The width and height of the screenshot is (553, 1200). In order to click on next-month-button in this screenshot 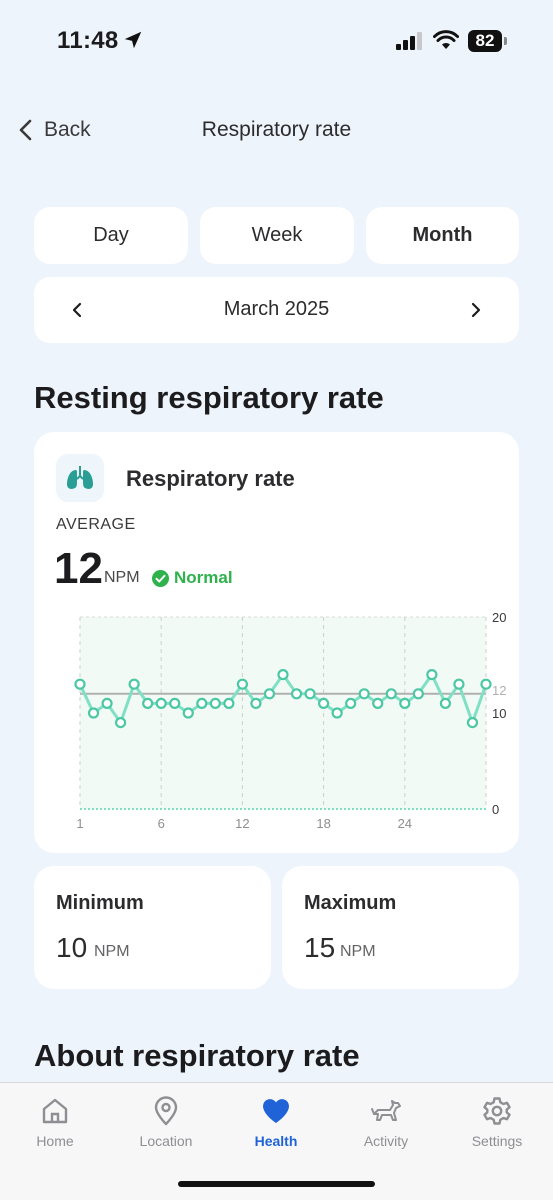, I will do `click(476, 310)`.